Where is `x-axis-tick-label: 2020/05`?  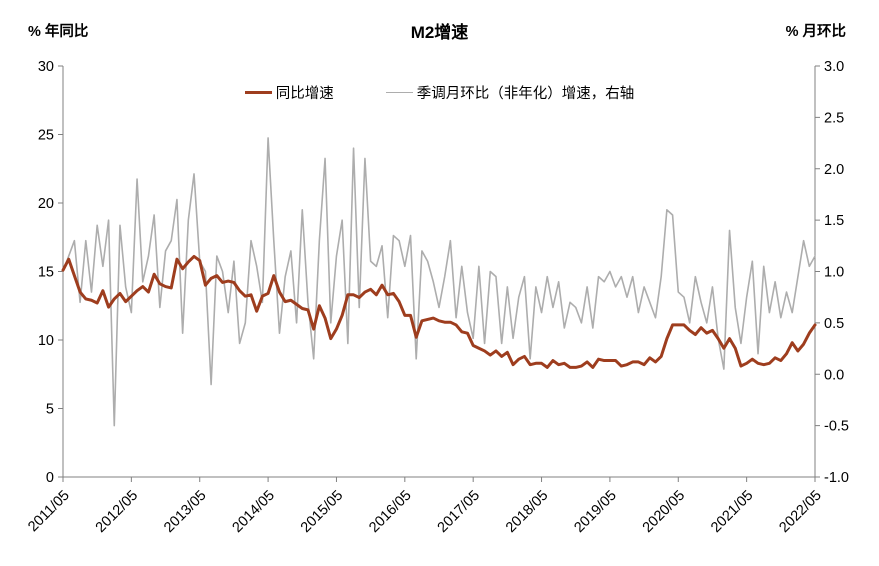
x-axis-tick-label: 2020/05 is located at coordinates (664, 512).